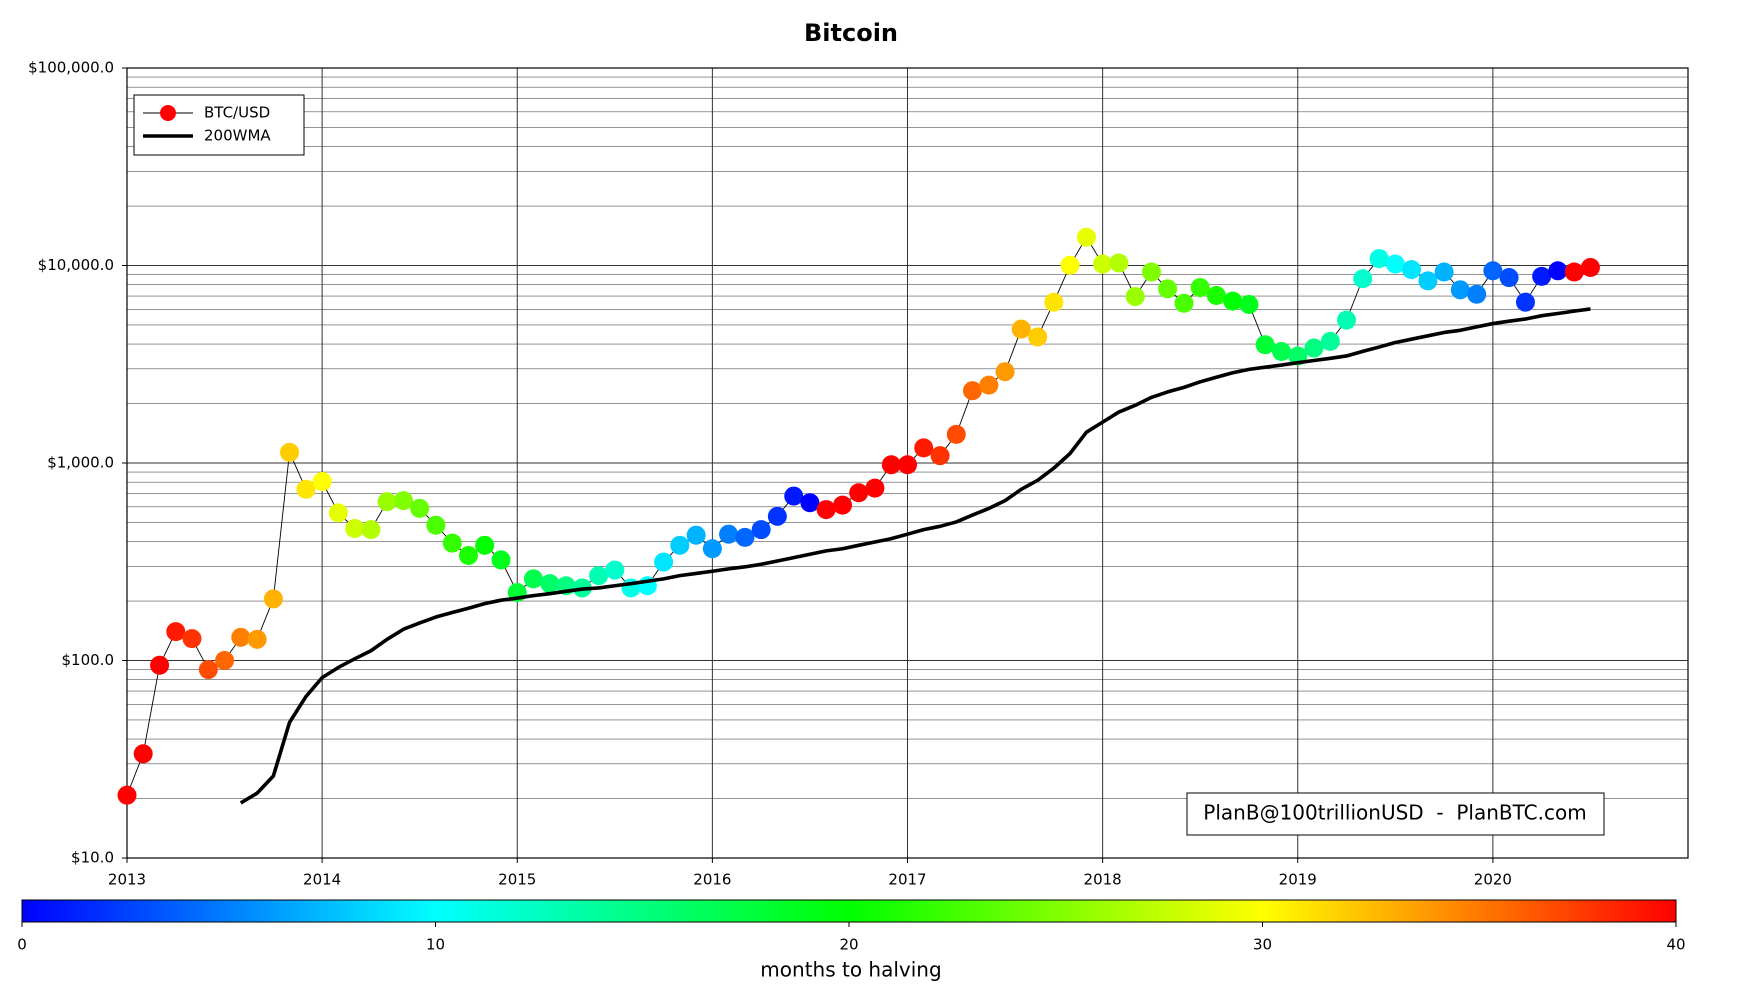 The width and height of the screenshot is (1737, 991). What do you see at coordinates (1675, 945) in the screenshot?
I see `colorbar-tick-label: 40` at bounding box center [1675, 945].